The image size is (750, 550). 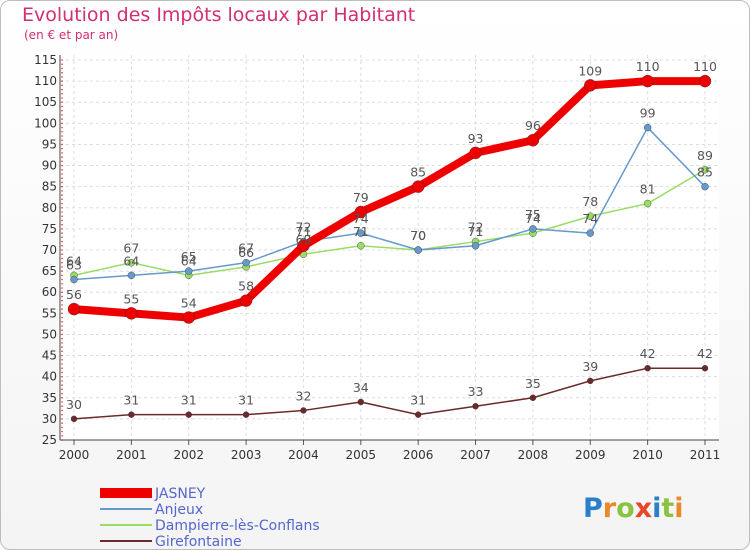 What do you see at coordinates (49, 440) in the screenshot?
I see `y-tick-label: 25` at bounding box center [49, 440].